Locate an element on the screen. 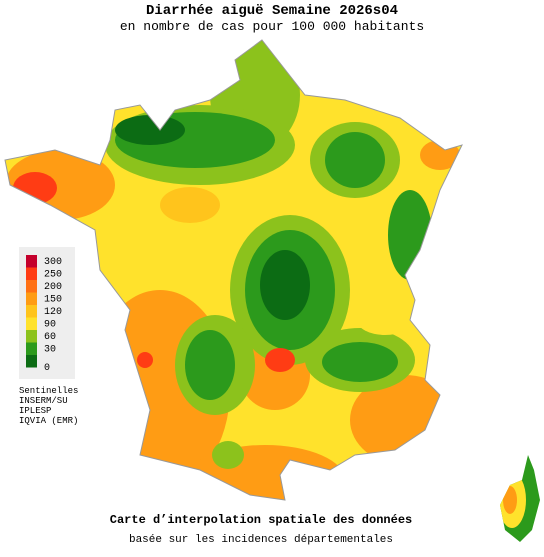 This screenshot has width=544, height=557. source-line: Sentinelles is located at coordinates (48, 391).